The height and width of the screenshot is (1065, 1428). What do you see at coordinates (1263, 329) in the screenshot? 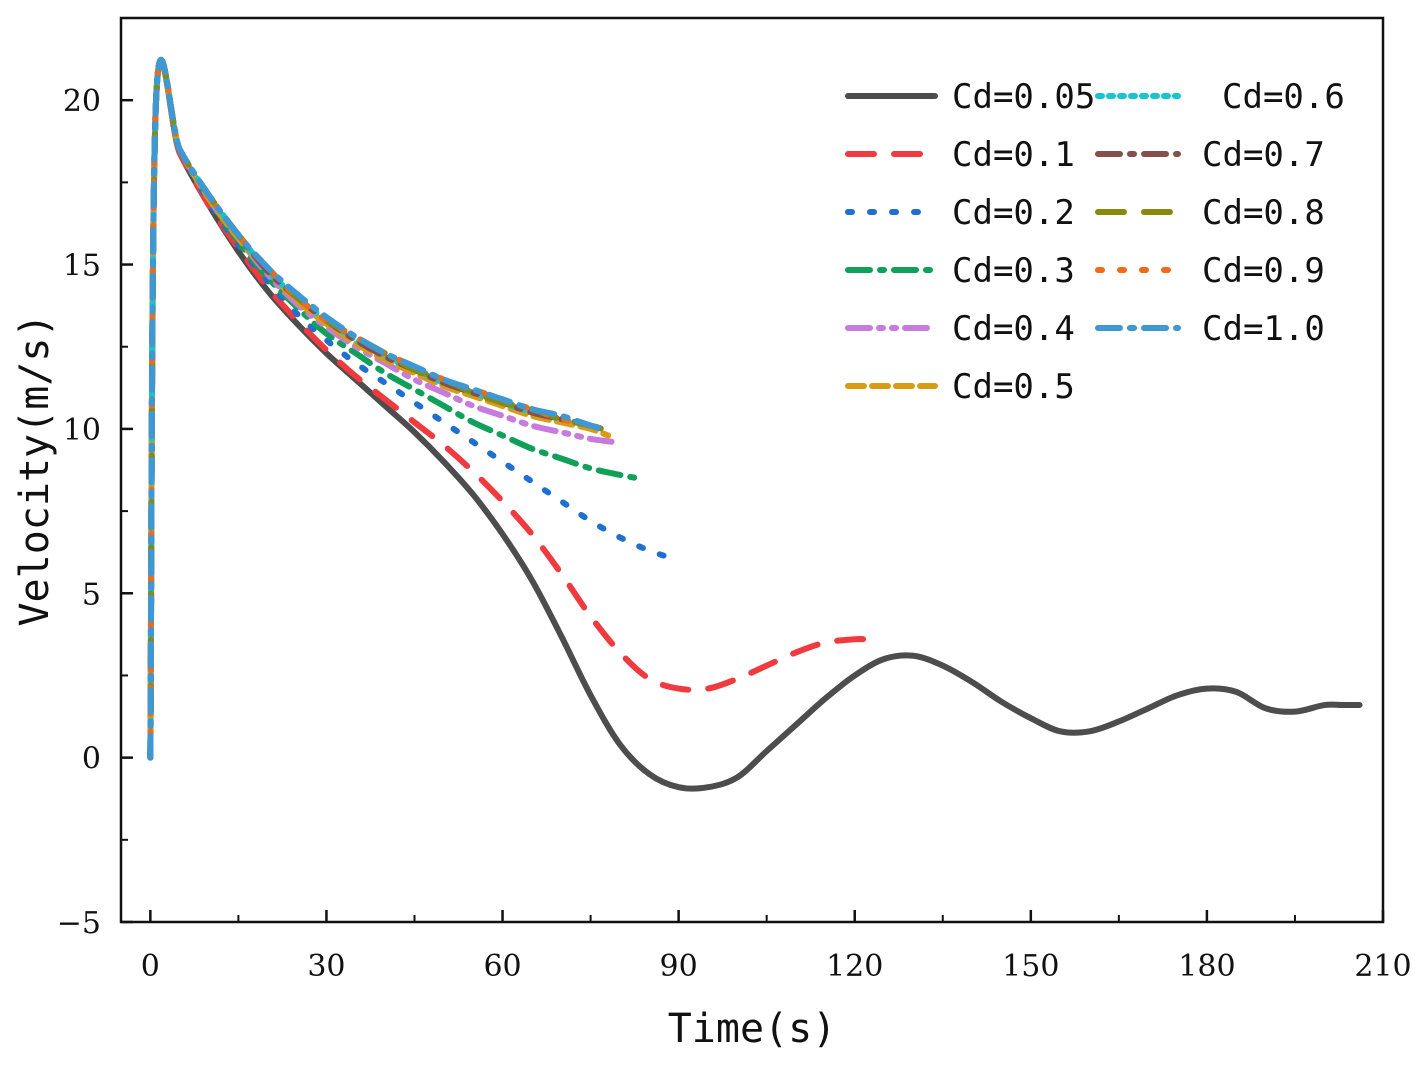
I see `legend-label-cd-1-0: Cd=1.0` at bounding box center [1263, 329].